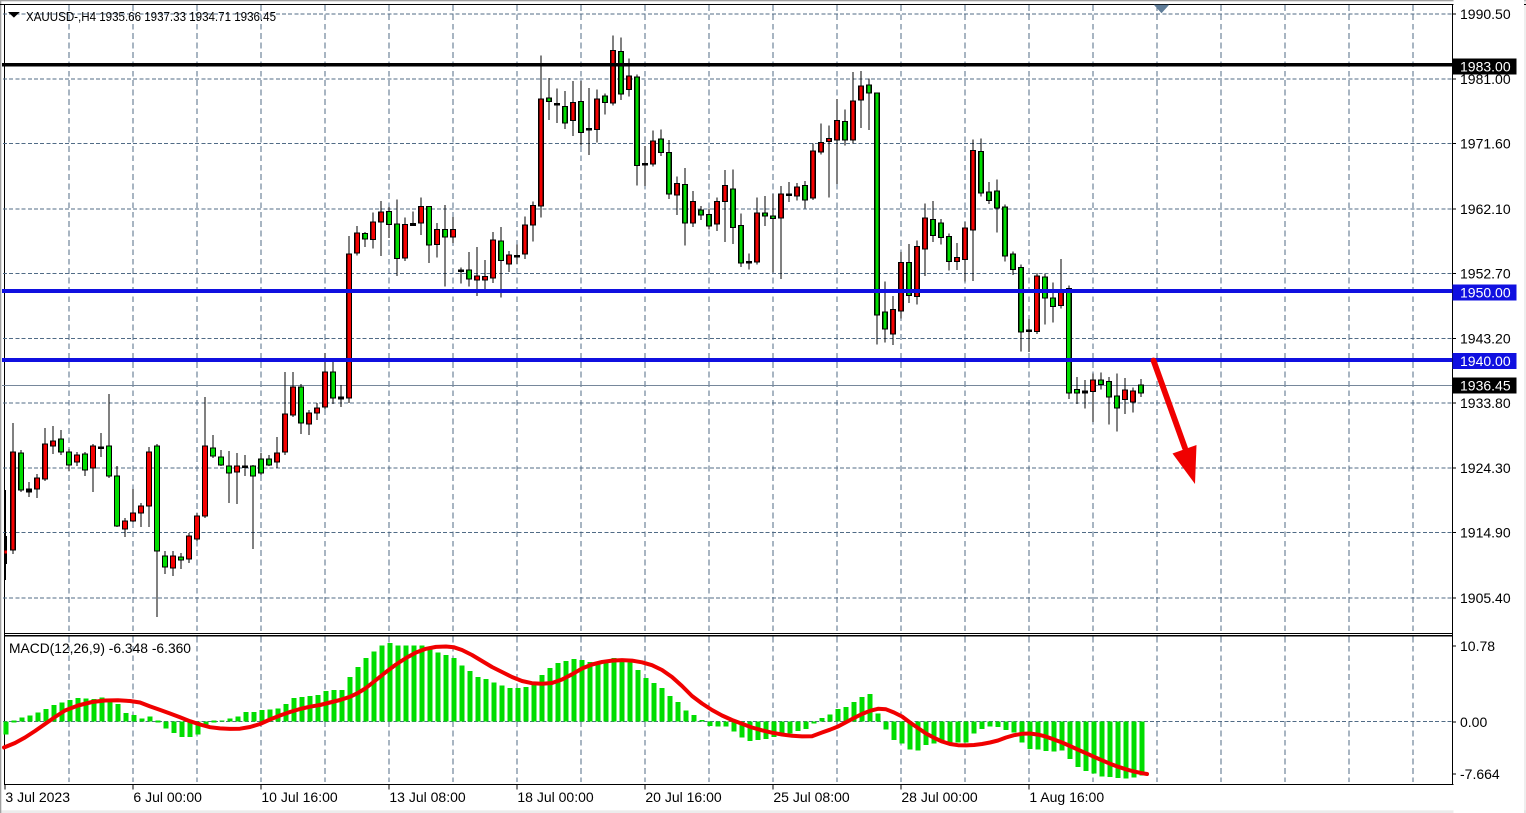  I want to click on svg-text: 18 Jul 00:00, so click(555, 797).